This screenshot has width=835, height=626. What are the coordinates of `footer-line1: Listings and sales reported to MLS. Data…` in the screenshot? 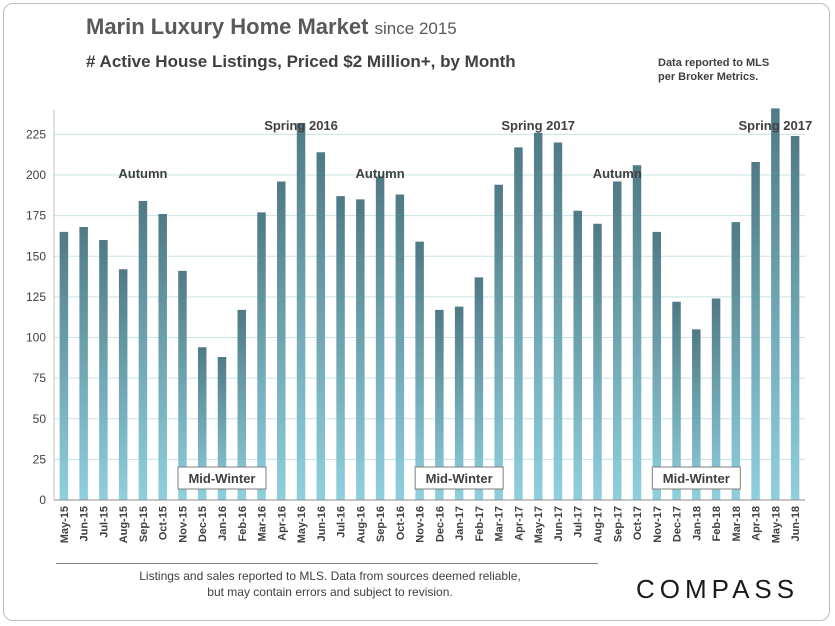 It's located at (330, 576).